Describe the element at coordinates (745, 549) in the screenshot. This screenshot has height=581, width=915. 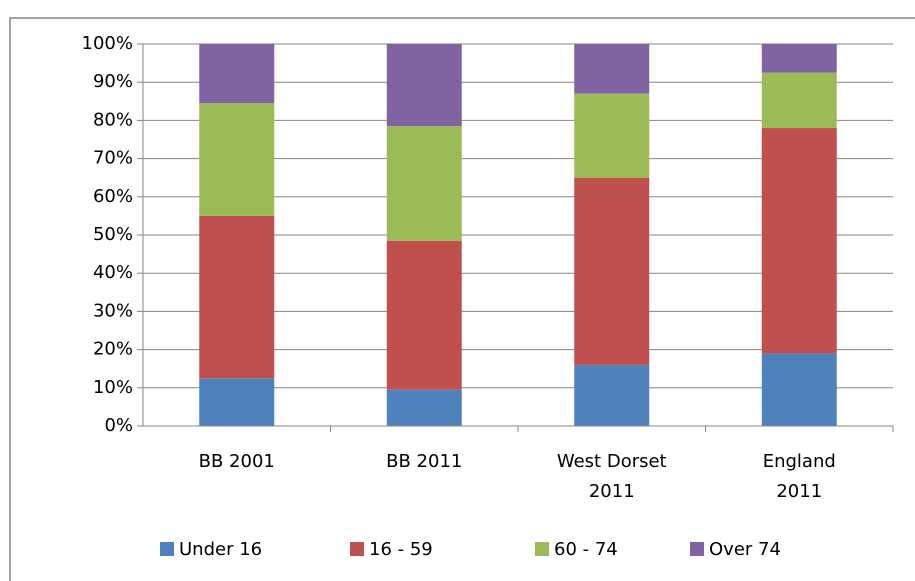
I see `legend-label: Over 74` at that location.